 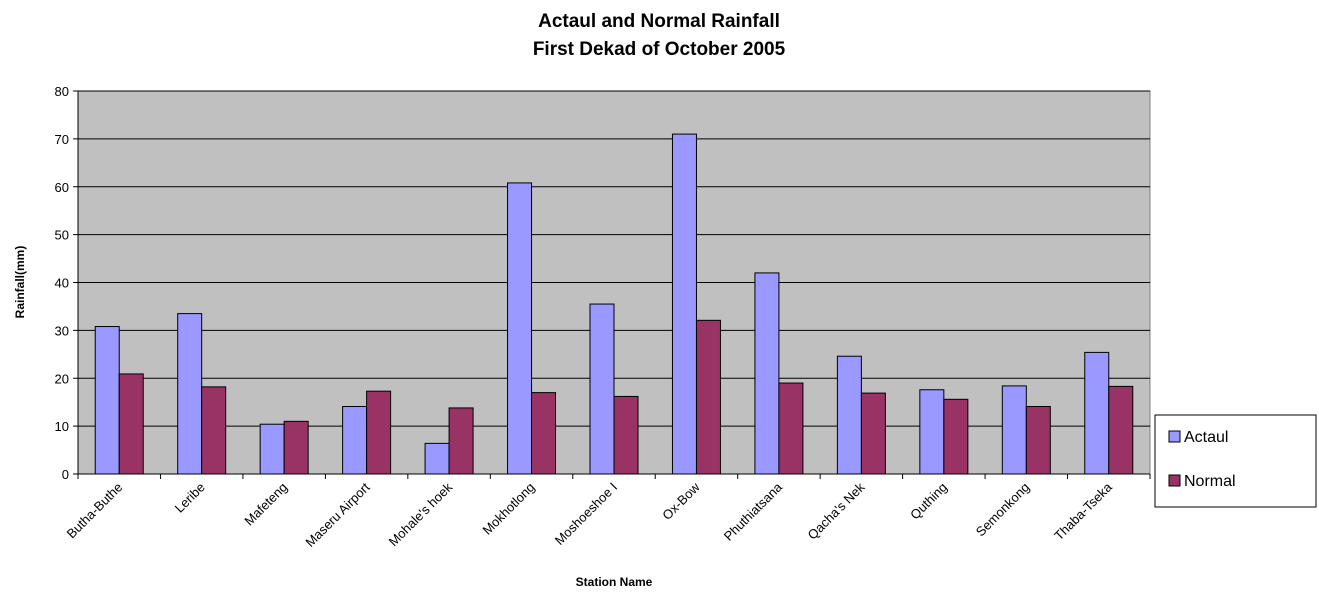 I want to click on x-tick-label: Qacha's Nek, so click(x=836, y=510).